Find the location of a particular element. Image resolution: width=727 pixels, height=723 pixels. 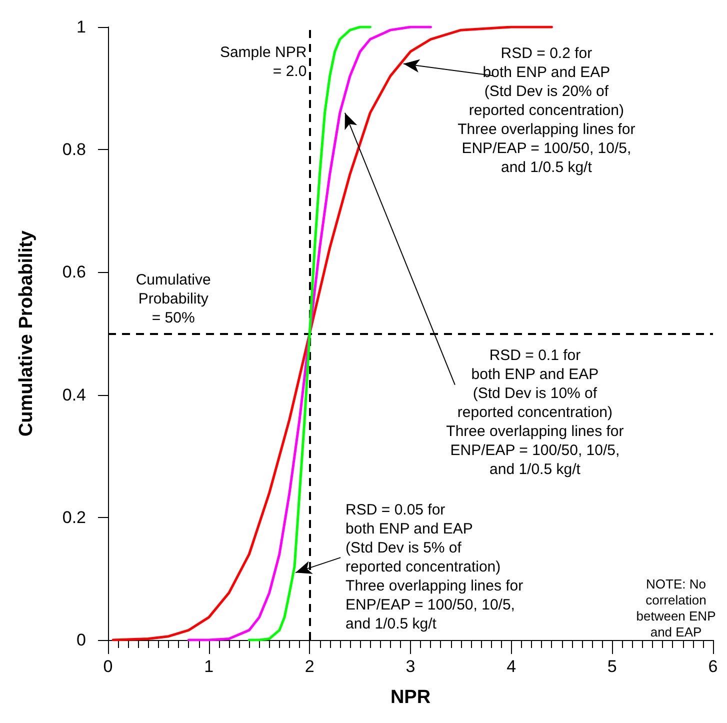

x-tick-label: 0 is located at coordinates (108, 666).